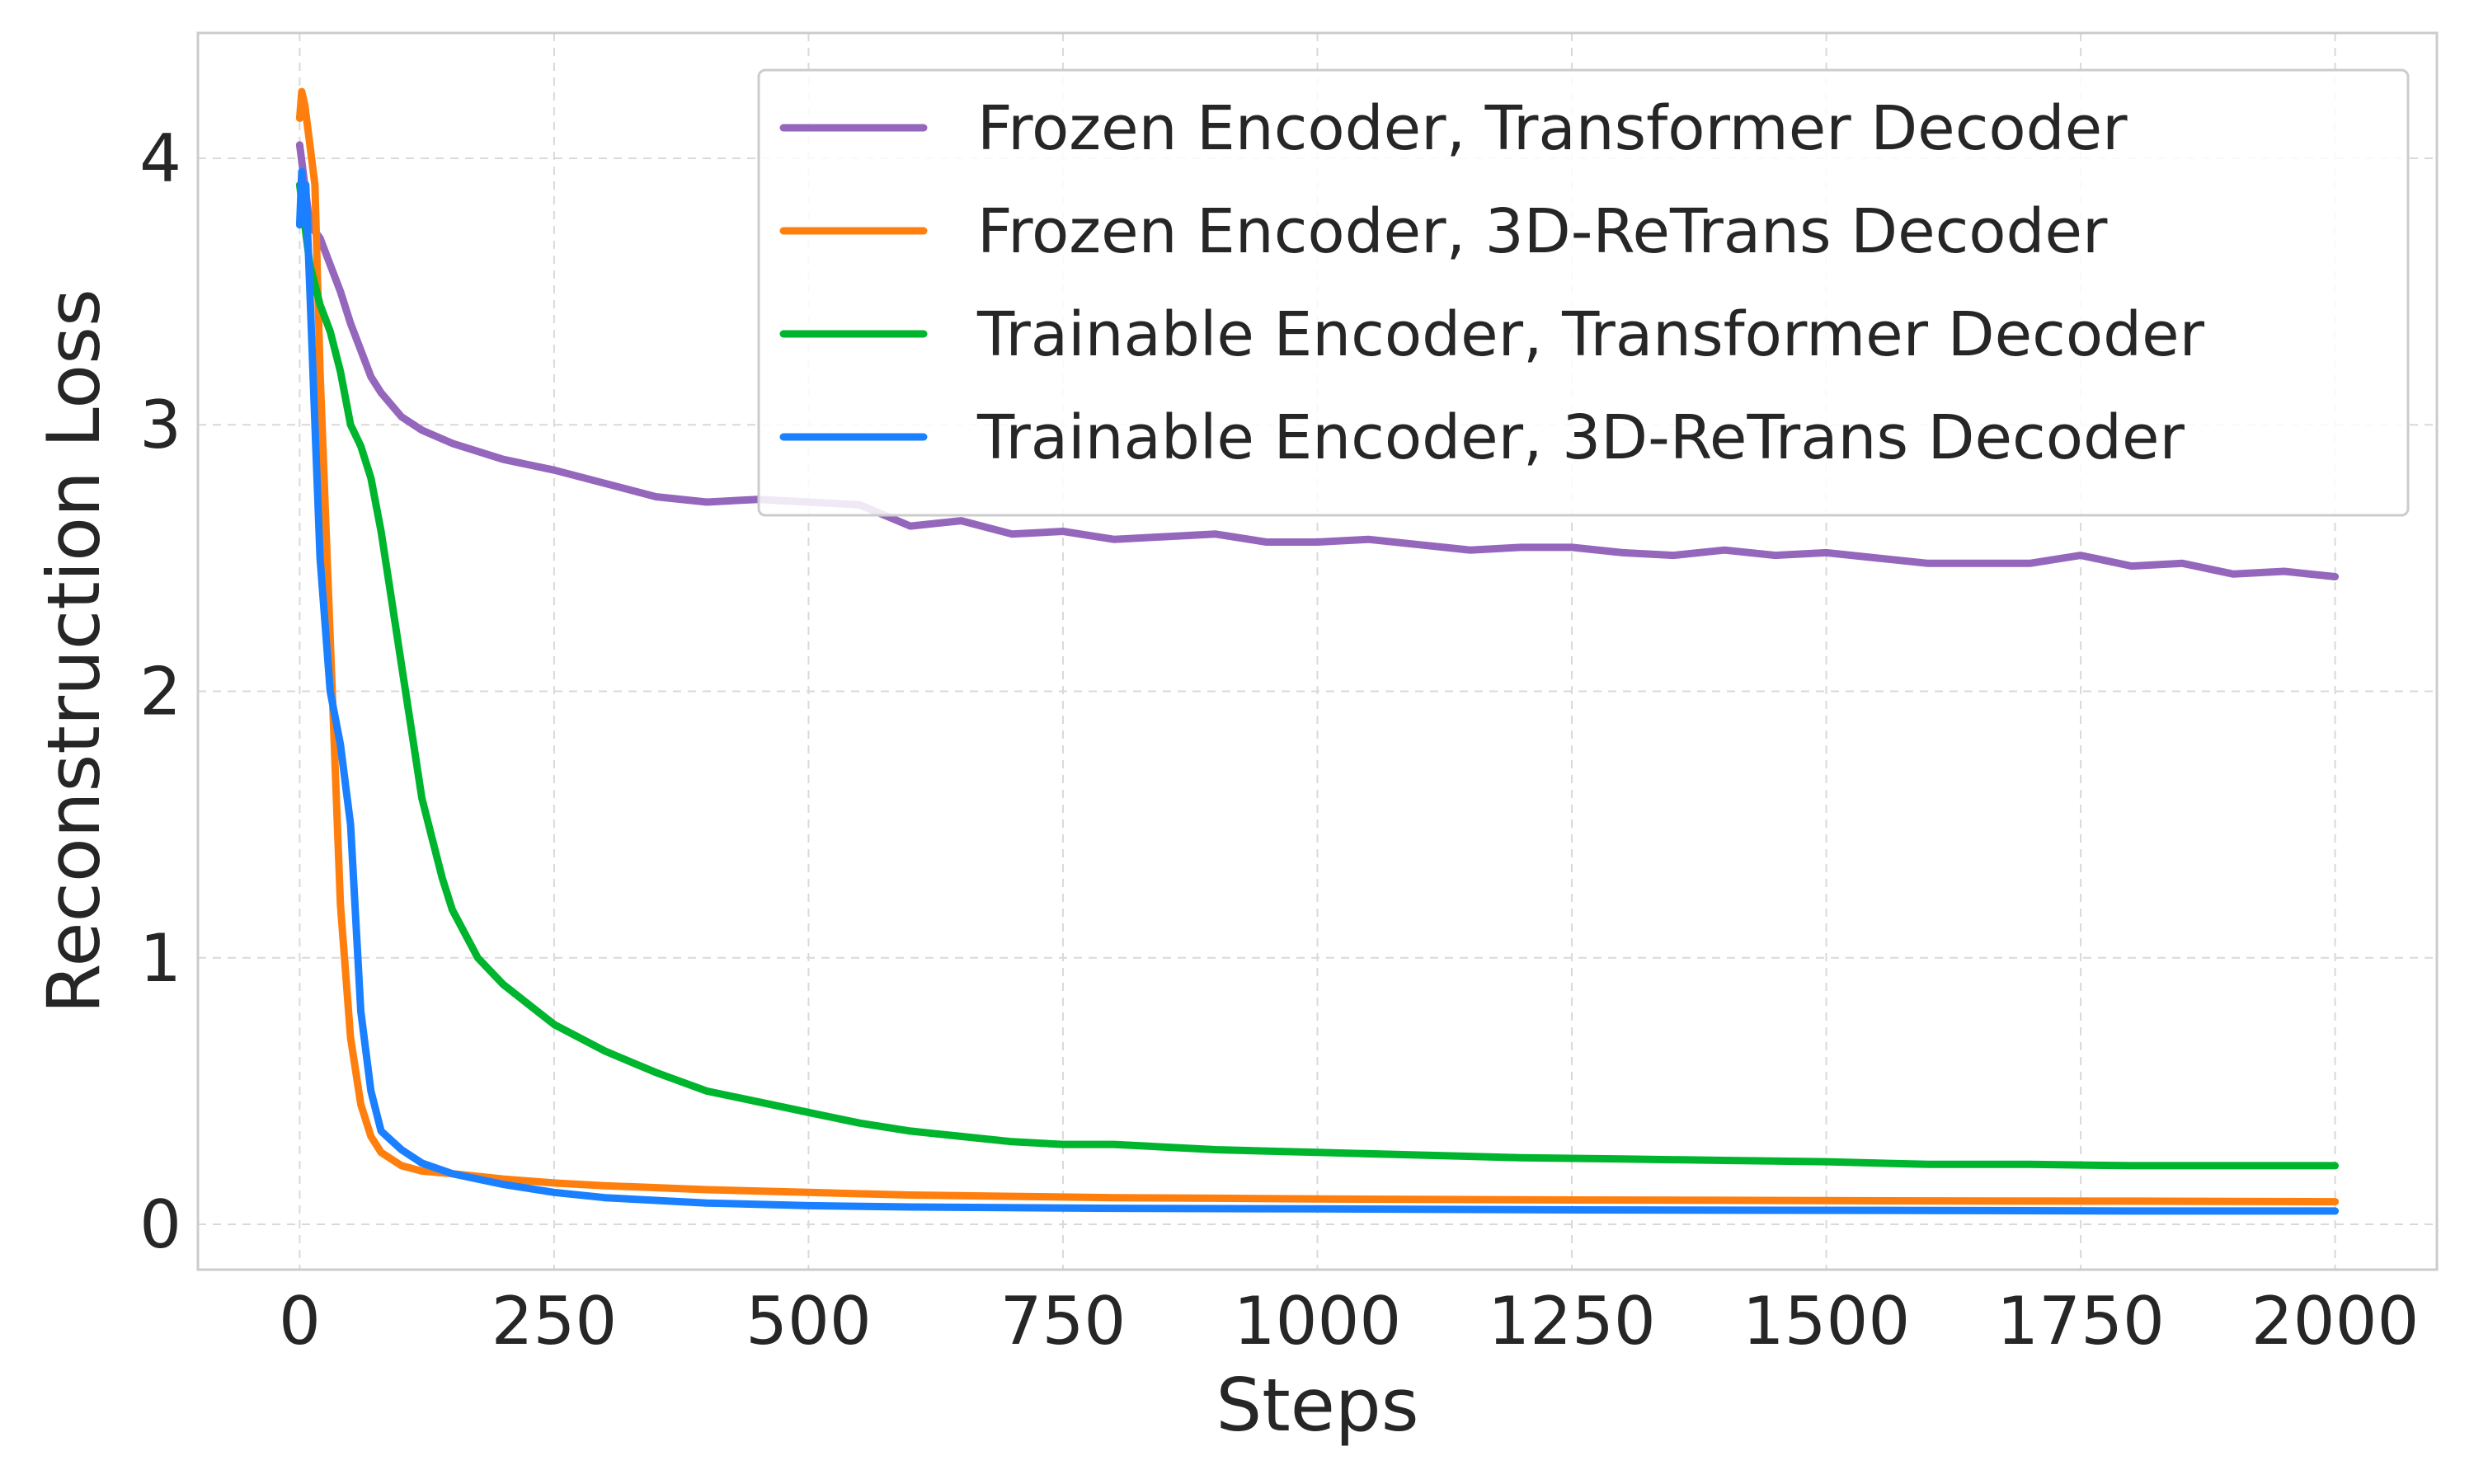 This screenshot has width=2474, height=1484. Describe the element at coordinates (160, 691) in the screenshot. I see `y-tick-label: 2` at that location.